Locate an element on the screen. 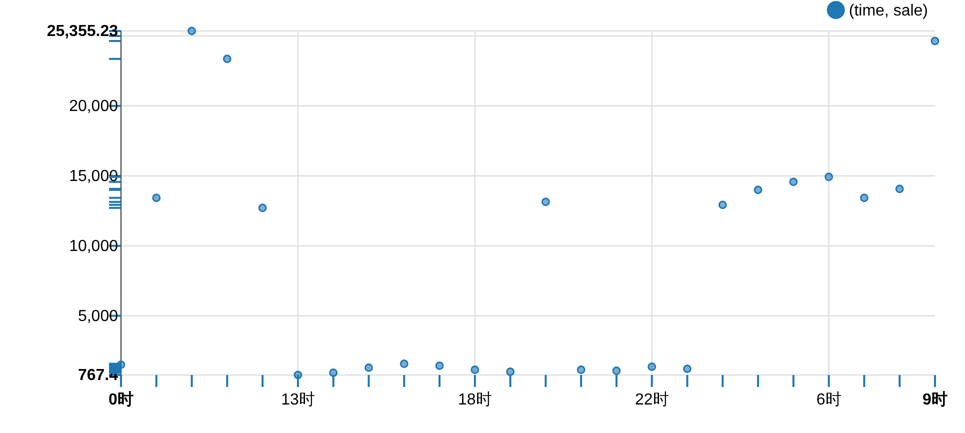 Image resolution: width=965 pixels, height=433 pixels. y-tick-label: 15,000 is located at coordinates (93, 176).